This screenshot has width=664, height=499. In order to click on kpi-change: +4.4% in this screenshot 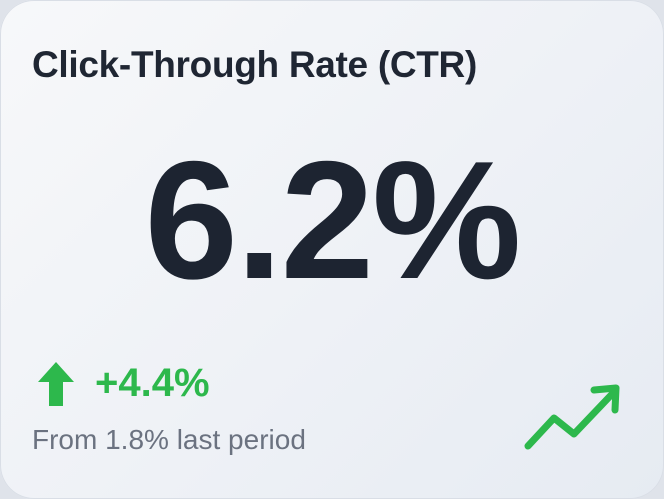, I will do `click(152, 383)`.